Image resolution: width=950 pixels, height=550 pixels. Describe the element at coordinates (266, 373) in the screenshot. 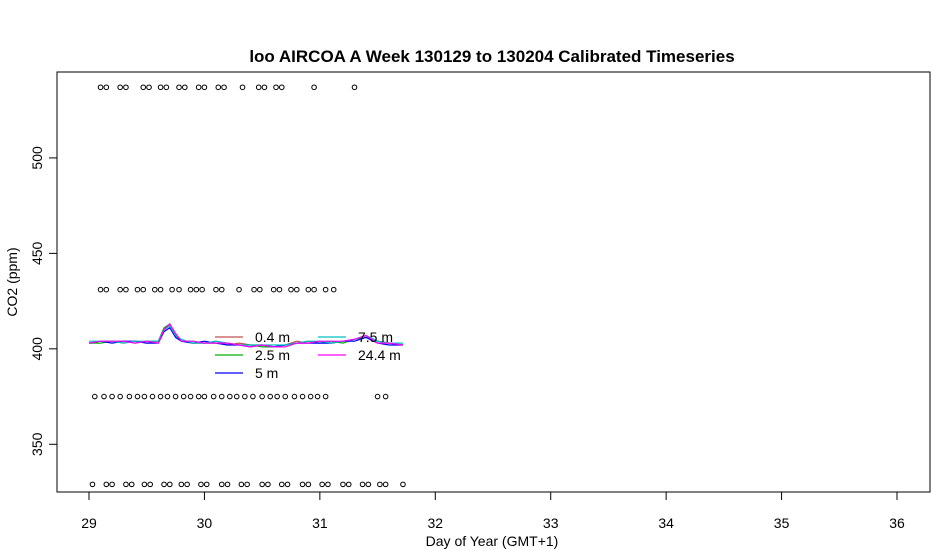

I see `legend-label: 5 m` at that location.